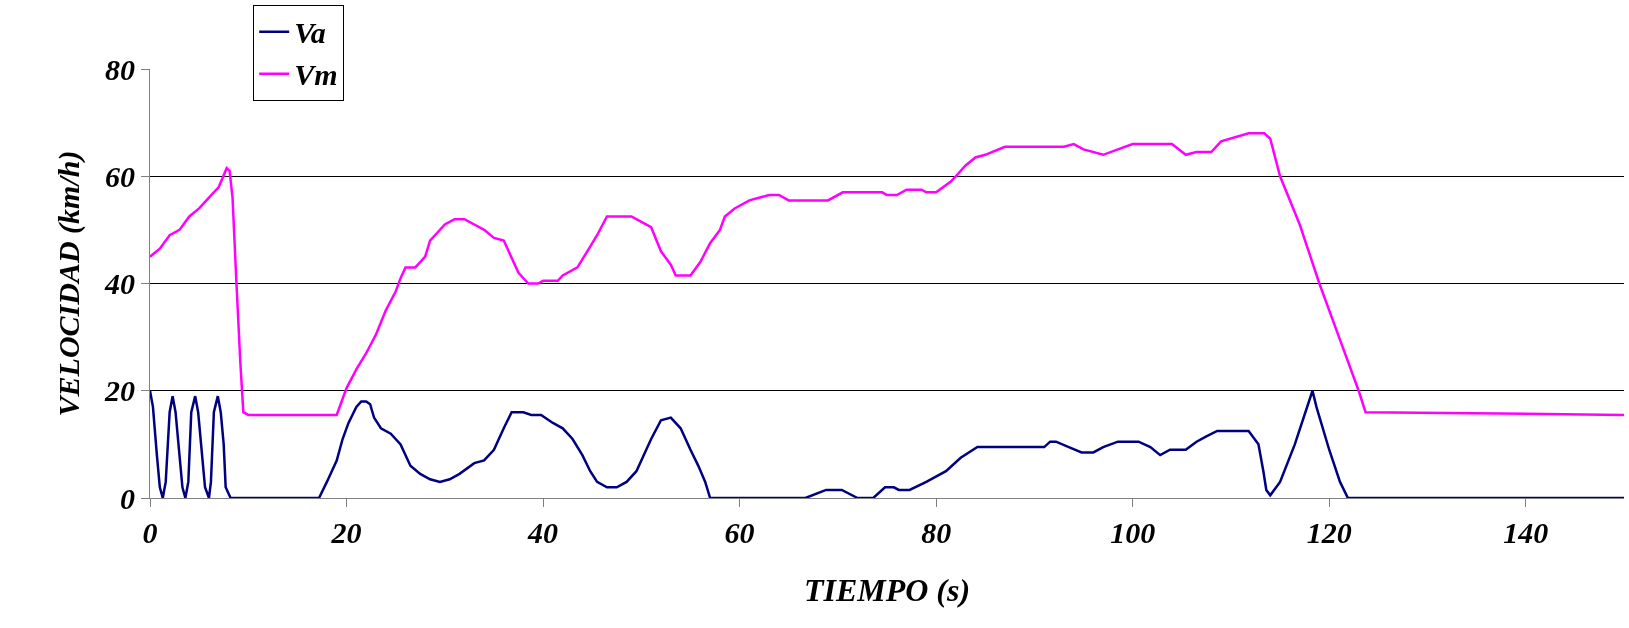 This screenshot has height=628, width=1629. I want to click on x-tick-label: 140, so click(1526, 532).